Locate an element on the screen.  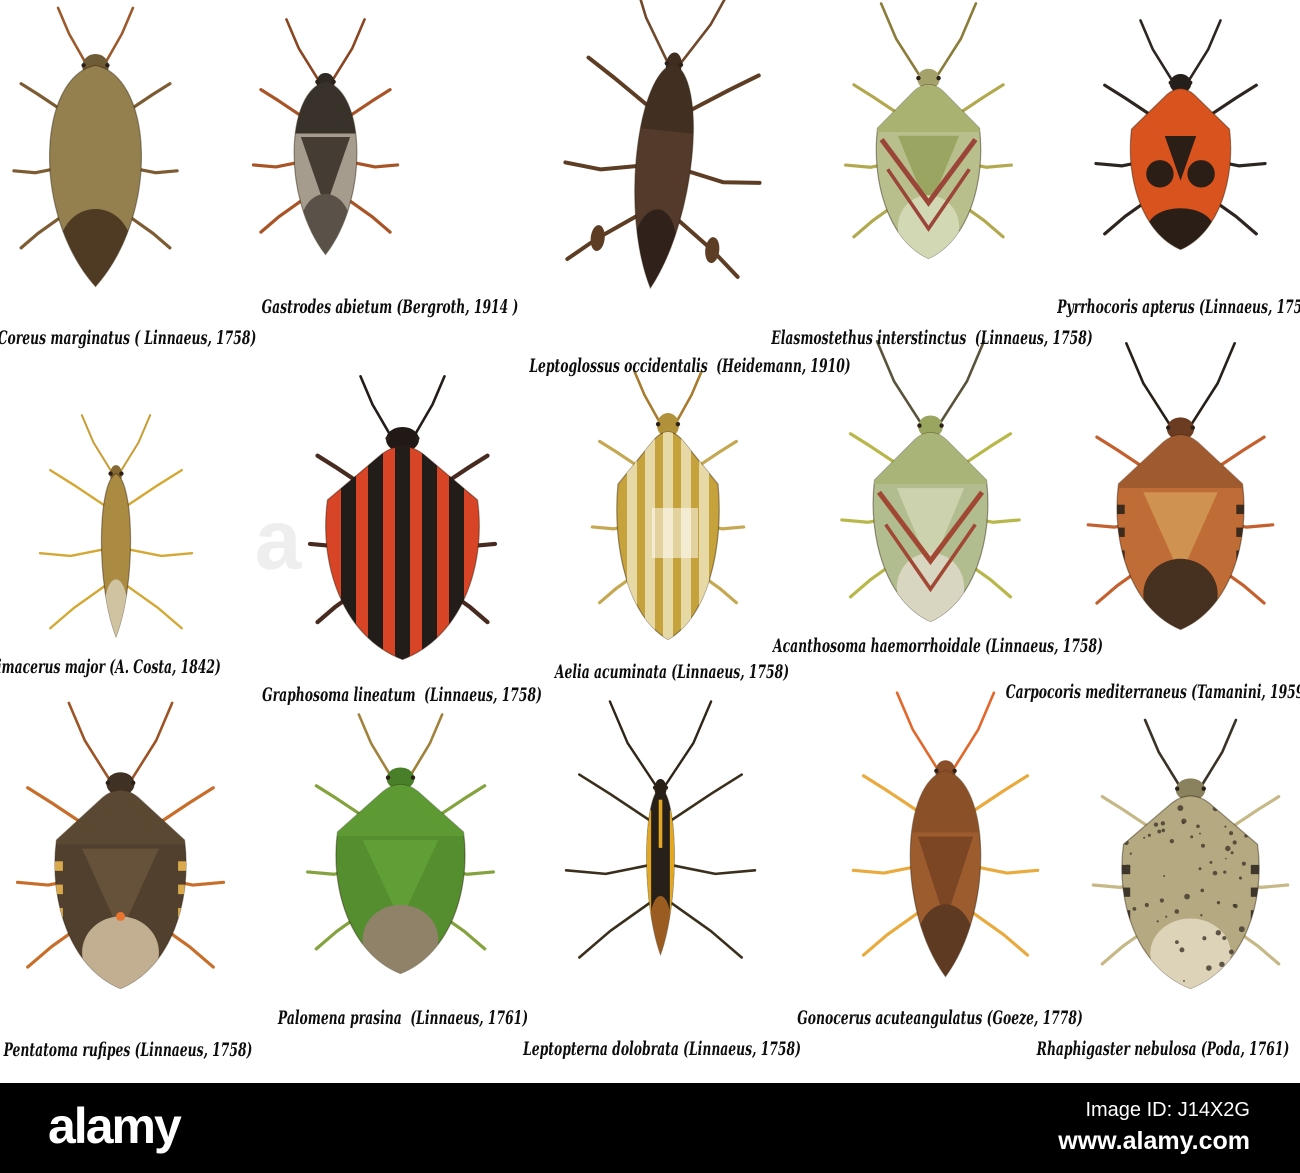
bug-illustration-pyrrhocoris-apterus is located at coordinates (1180, 134).